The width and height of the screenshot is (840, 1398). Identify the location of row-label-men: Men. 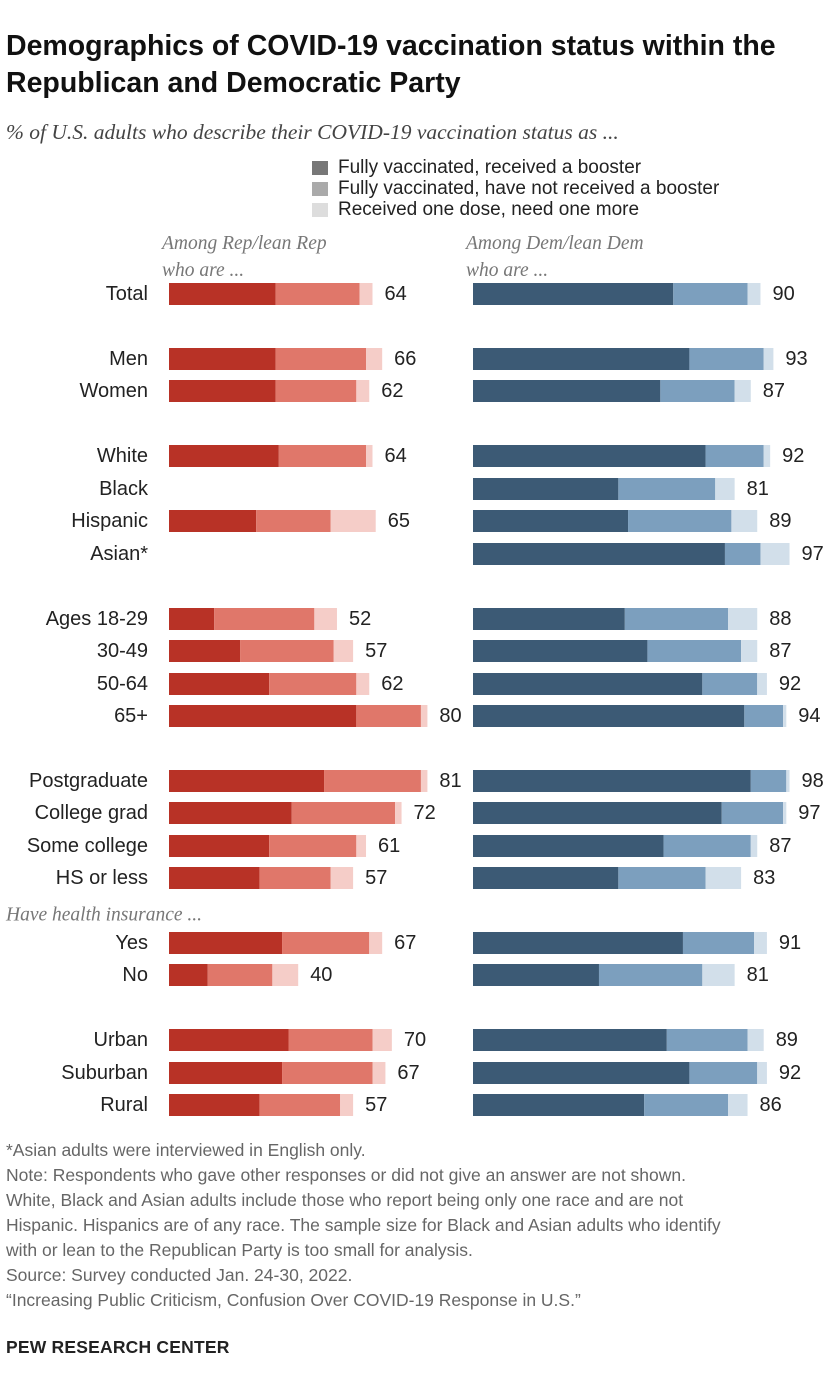
(128, 359).